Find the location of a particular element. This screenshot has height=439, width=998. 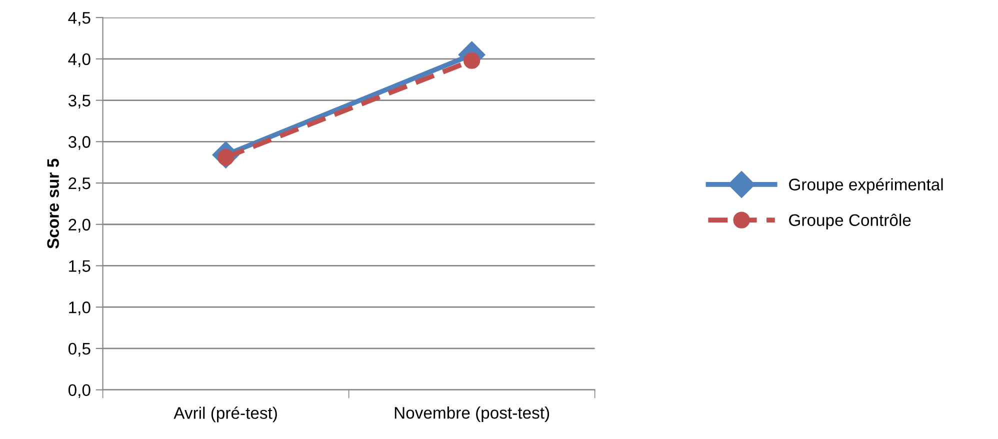

y-tick-label: 0,0 is located at coordinates (79, 391).